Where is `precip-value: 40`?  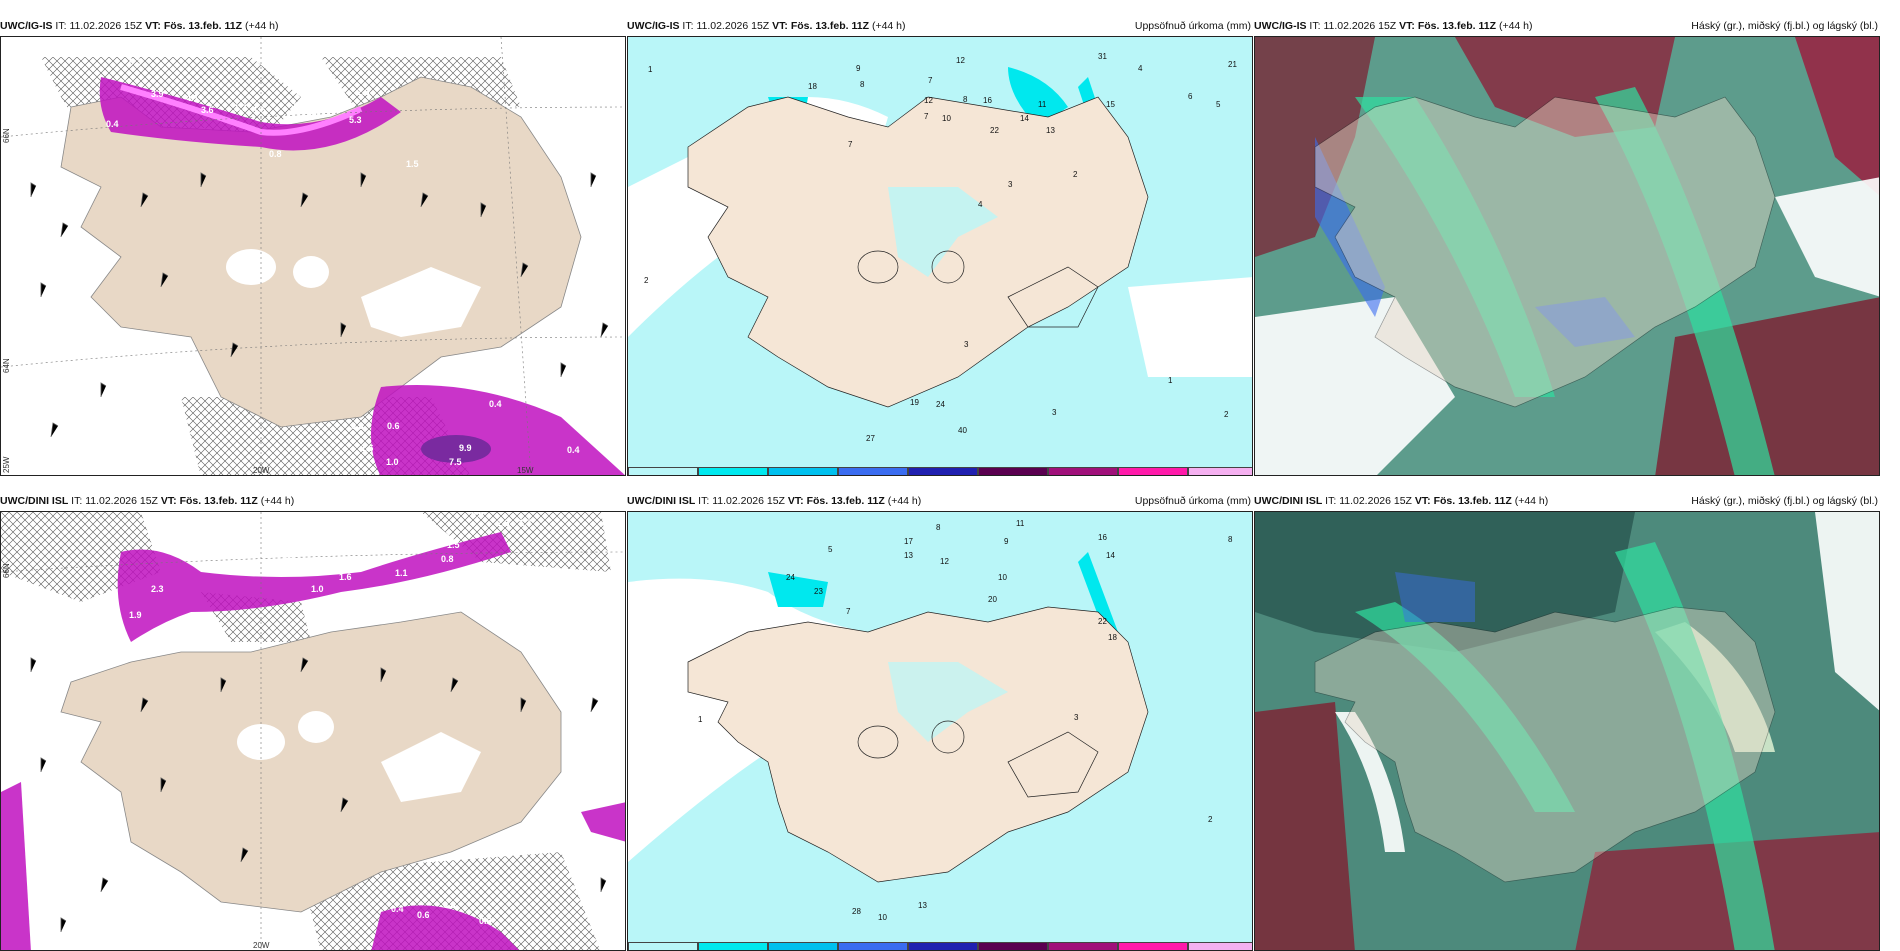 precip-value: 40 is located at coordinates (962, 430).